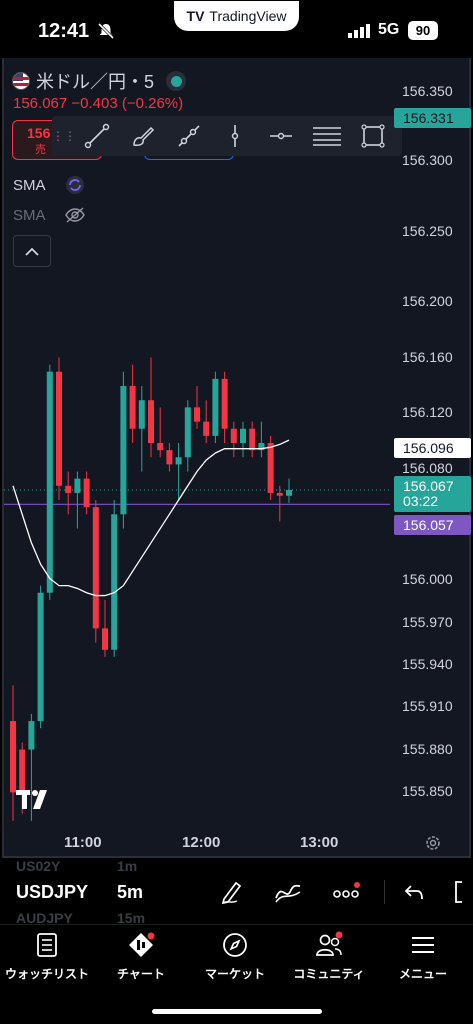 This screenshot has width=473, height=1024. I want to click on indicators-icon, so click(288, 892).